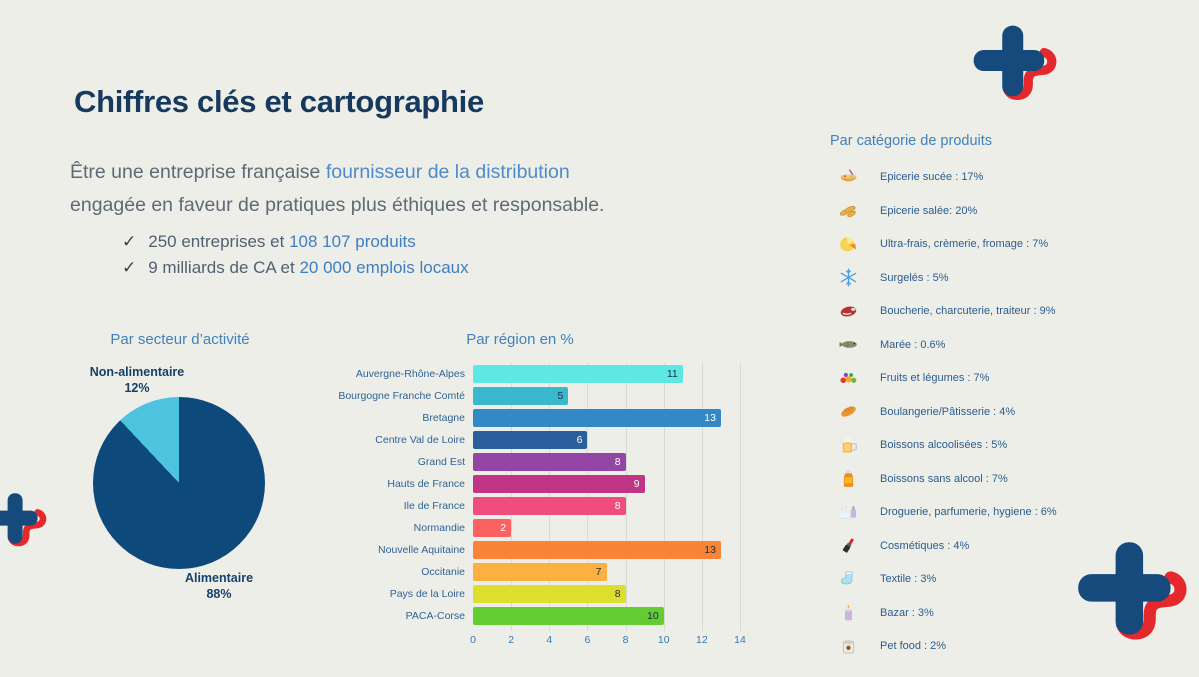 This screenshot has width=1199, height=677. I want to click on pie-chart-title: Par secteur d’activité, so click(180, 339).